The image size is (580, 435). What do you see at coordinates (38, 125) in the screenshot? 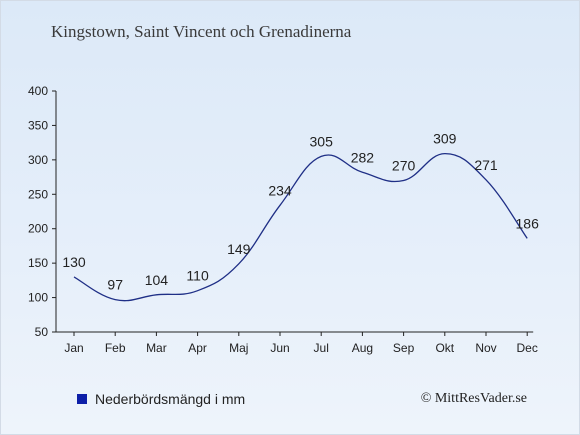
I see `y-tick-label: 350` at bounding box center [38, 125].